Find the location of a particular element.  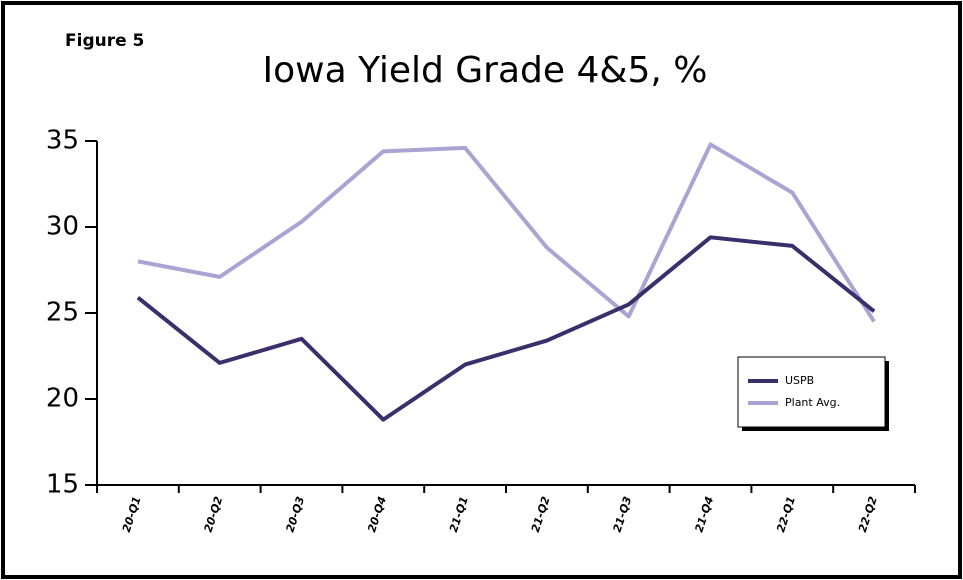

chart-title: Iowa Yield Grade 4&5, % is located at coordinates (485, 70).